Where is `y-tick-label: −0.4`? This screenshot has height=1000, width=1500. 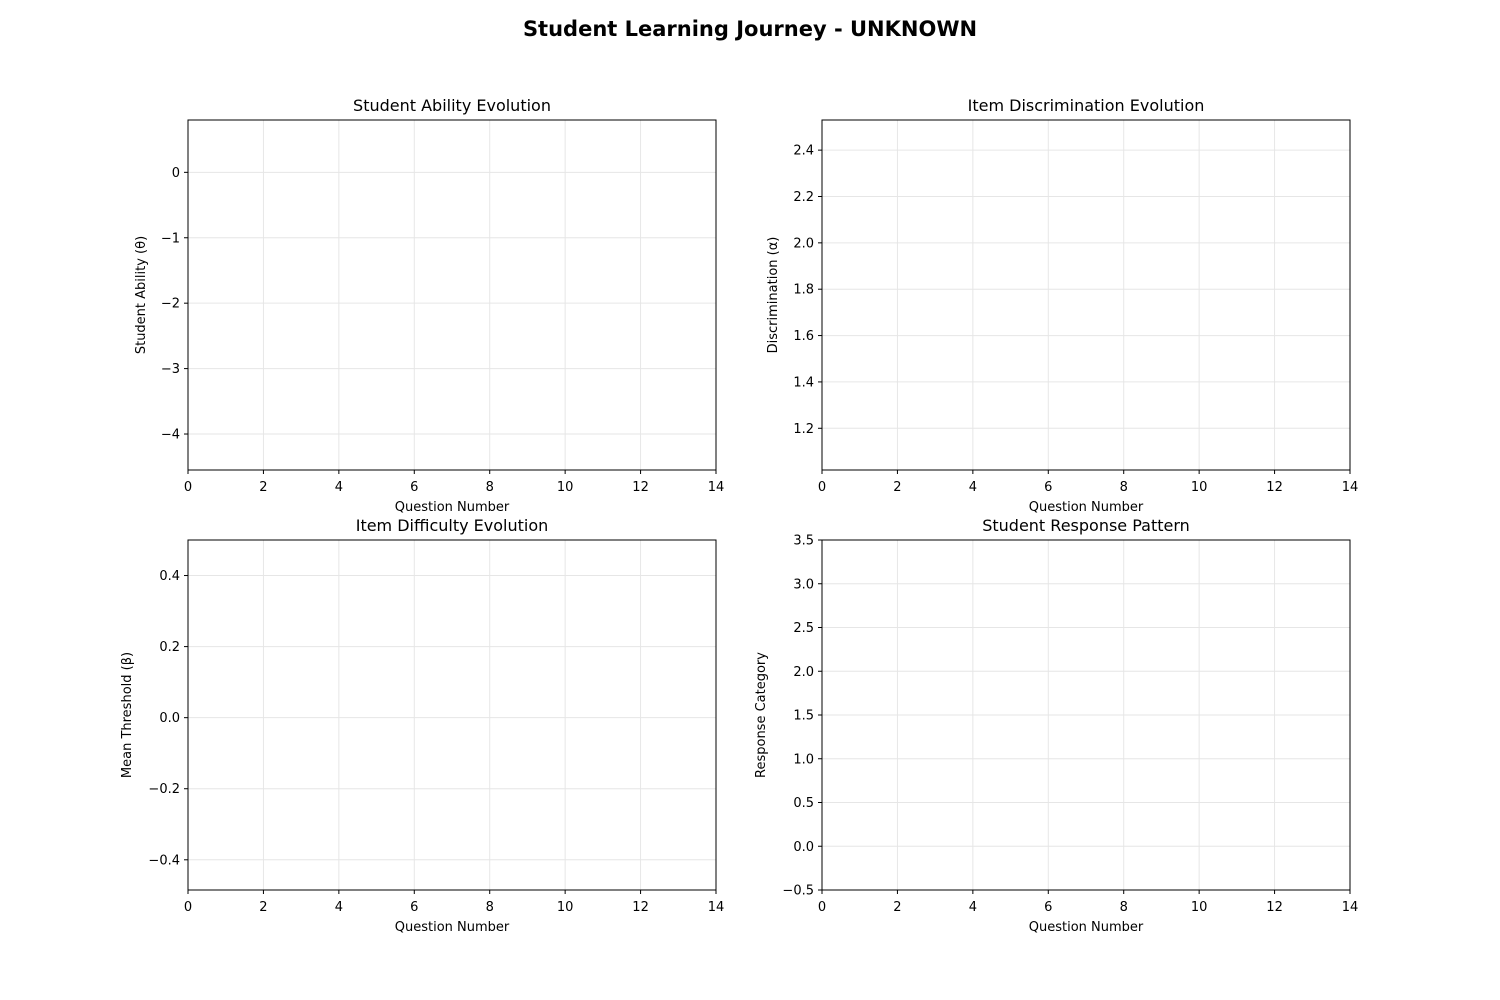 y-tick-label: −0.4 is located at coordinates (164, 860).